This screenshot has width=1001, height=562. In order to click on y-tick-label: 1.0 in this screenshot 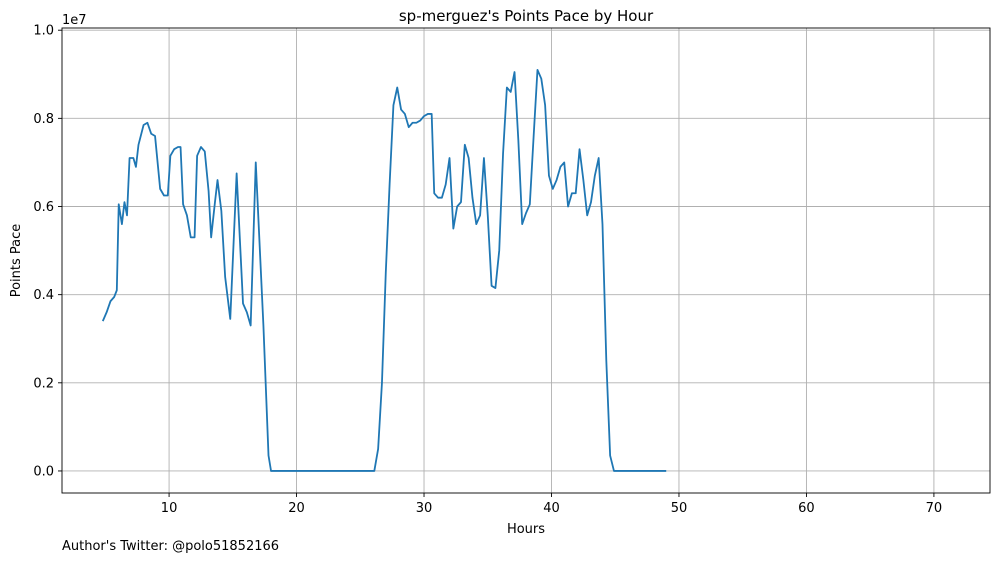, I will do `click(43, 31)`.